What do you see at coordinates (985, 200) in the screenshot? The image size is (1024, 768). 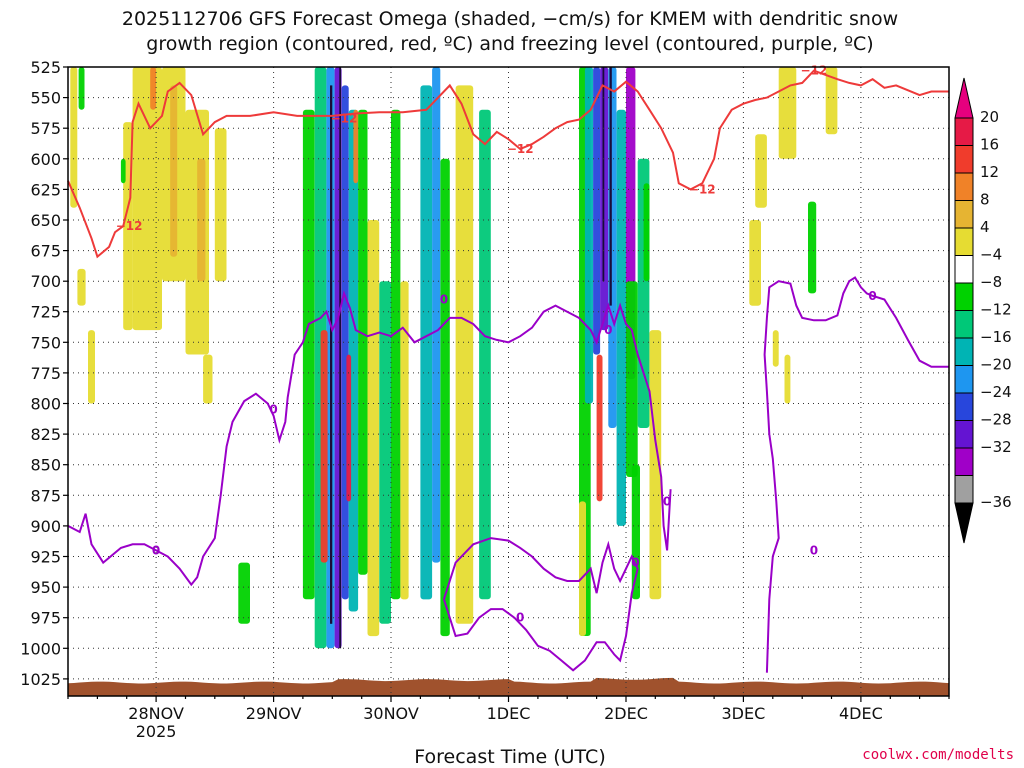 I see `colorbar-tick-label: 8` at bounding box center [985, 200].